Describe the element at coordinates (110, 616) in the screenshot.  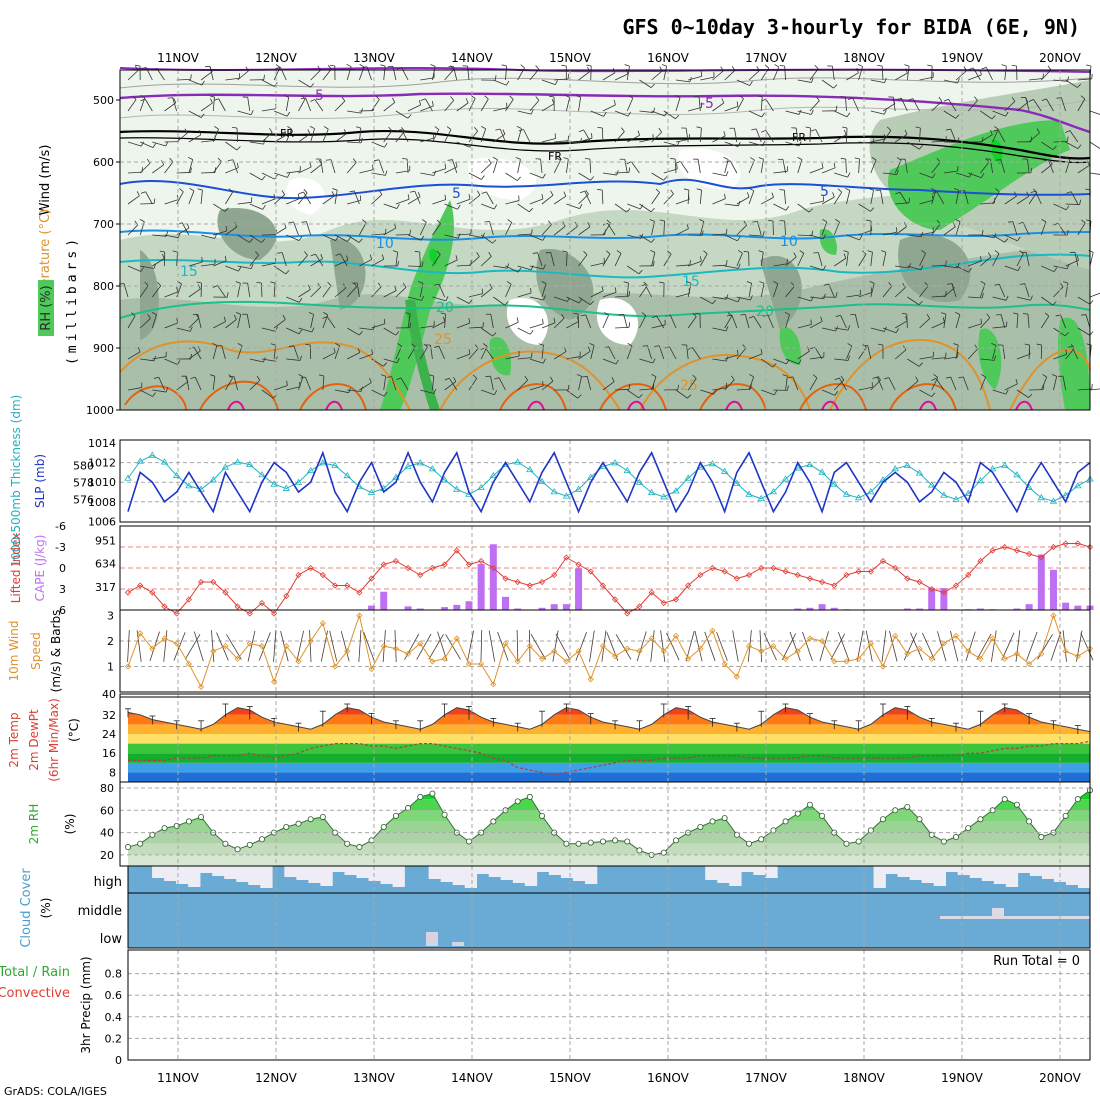
I see `wind-tick-3: 3` at that location.